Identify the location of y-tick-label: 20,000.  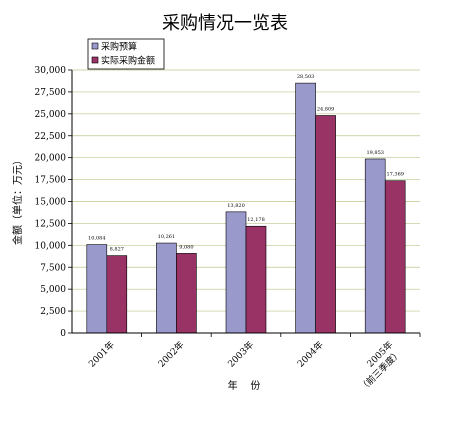
(51, 159).